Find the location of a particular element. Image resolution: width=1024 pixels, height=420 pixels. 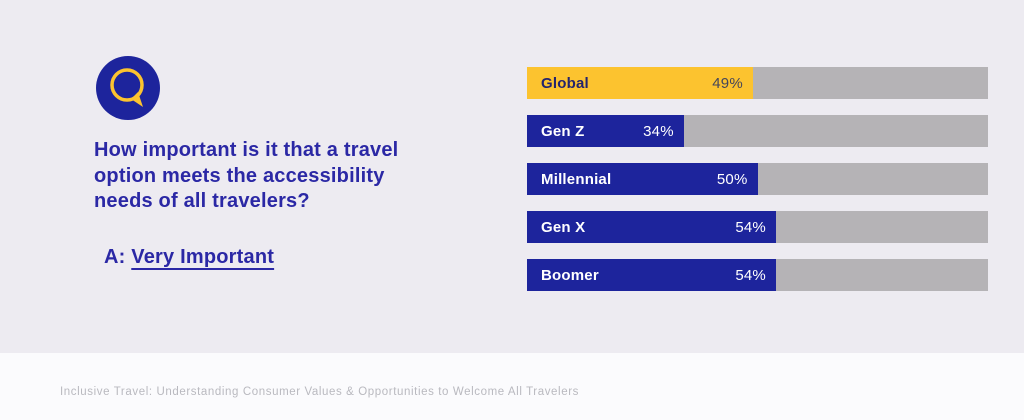

bar-value-label: 50% is located at coordinates (732, 179).